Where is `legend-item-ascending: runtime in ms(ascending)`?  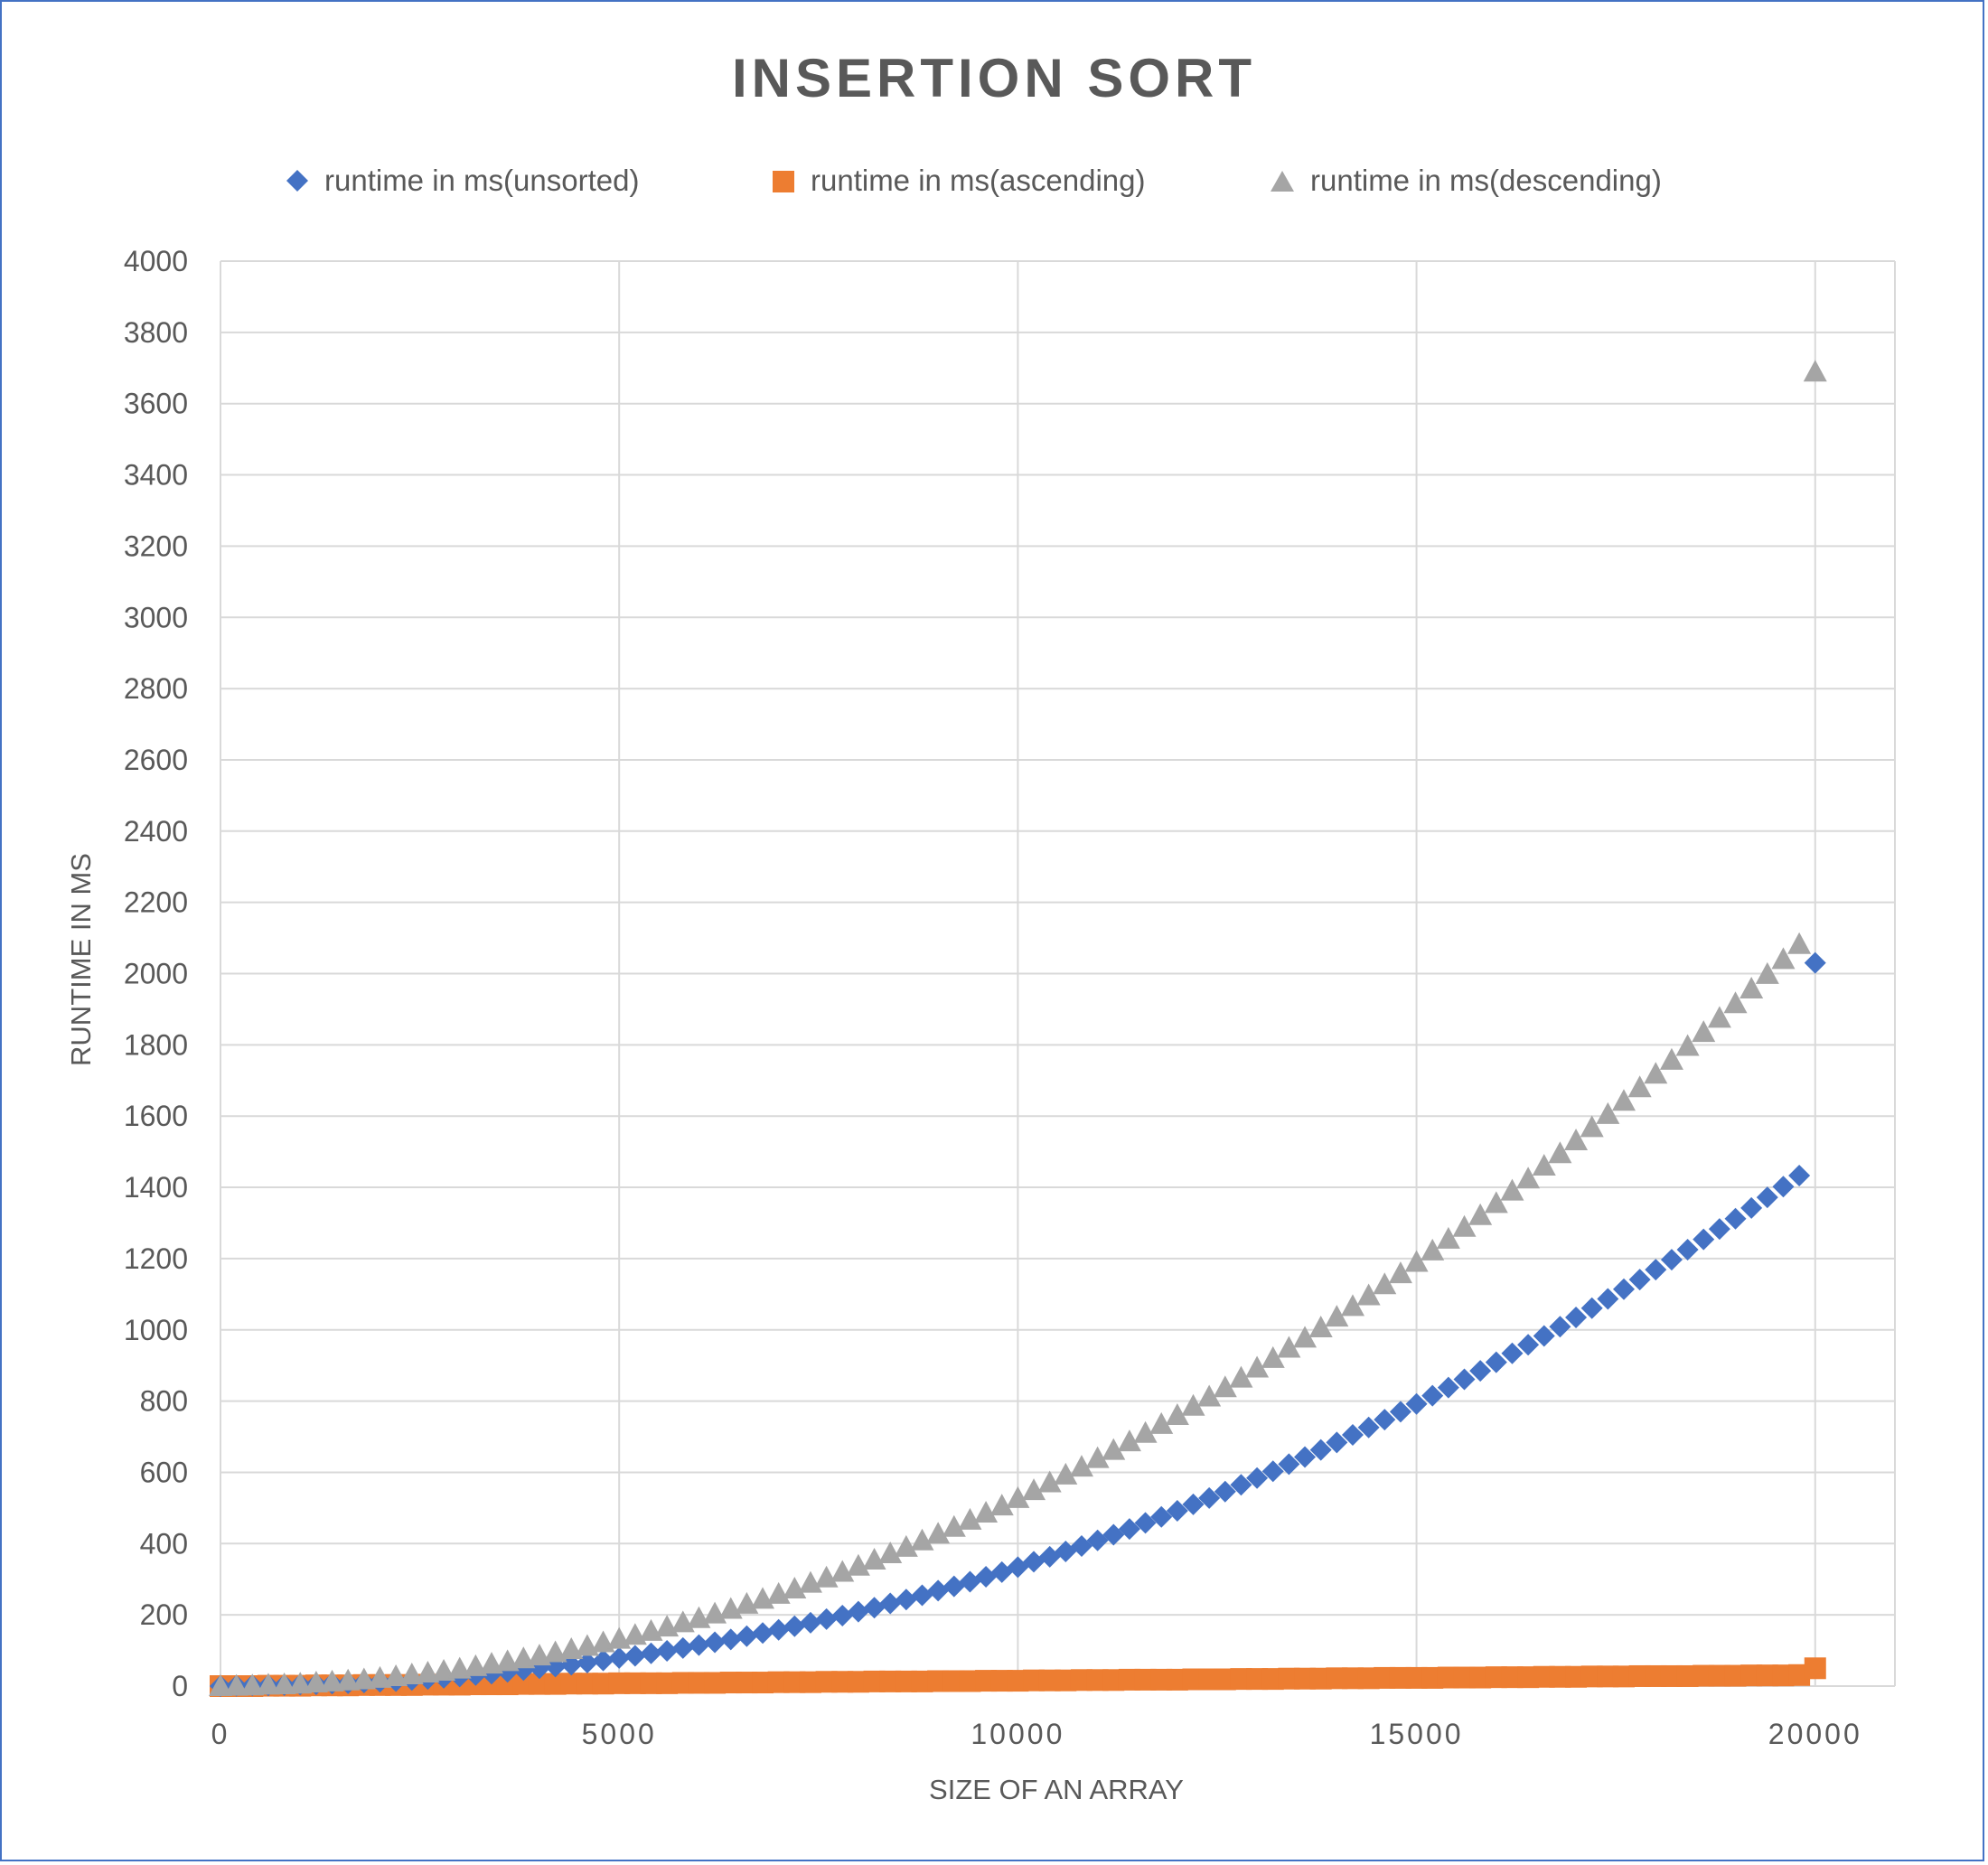 legend-item-ascending: runtime in ms(ascending) is located at coordinates (959, 180).